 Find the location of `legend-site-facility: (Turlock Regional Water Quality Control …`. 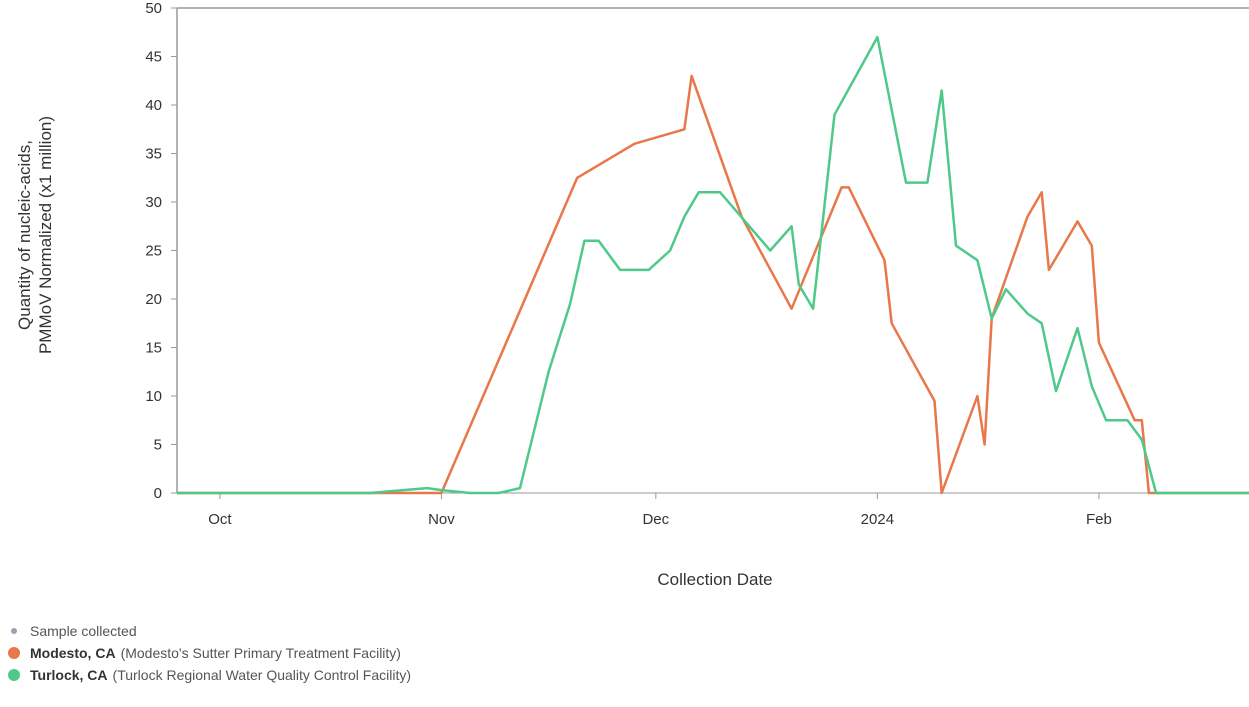

legend-site-facility: (Turlock Regional Water Quality Control … is located at coordinates (262, 675).